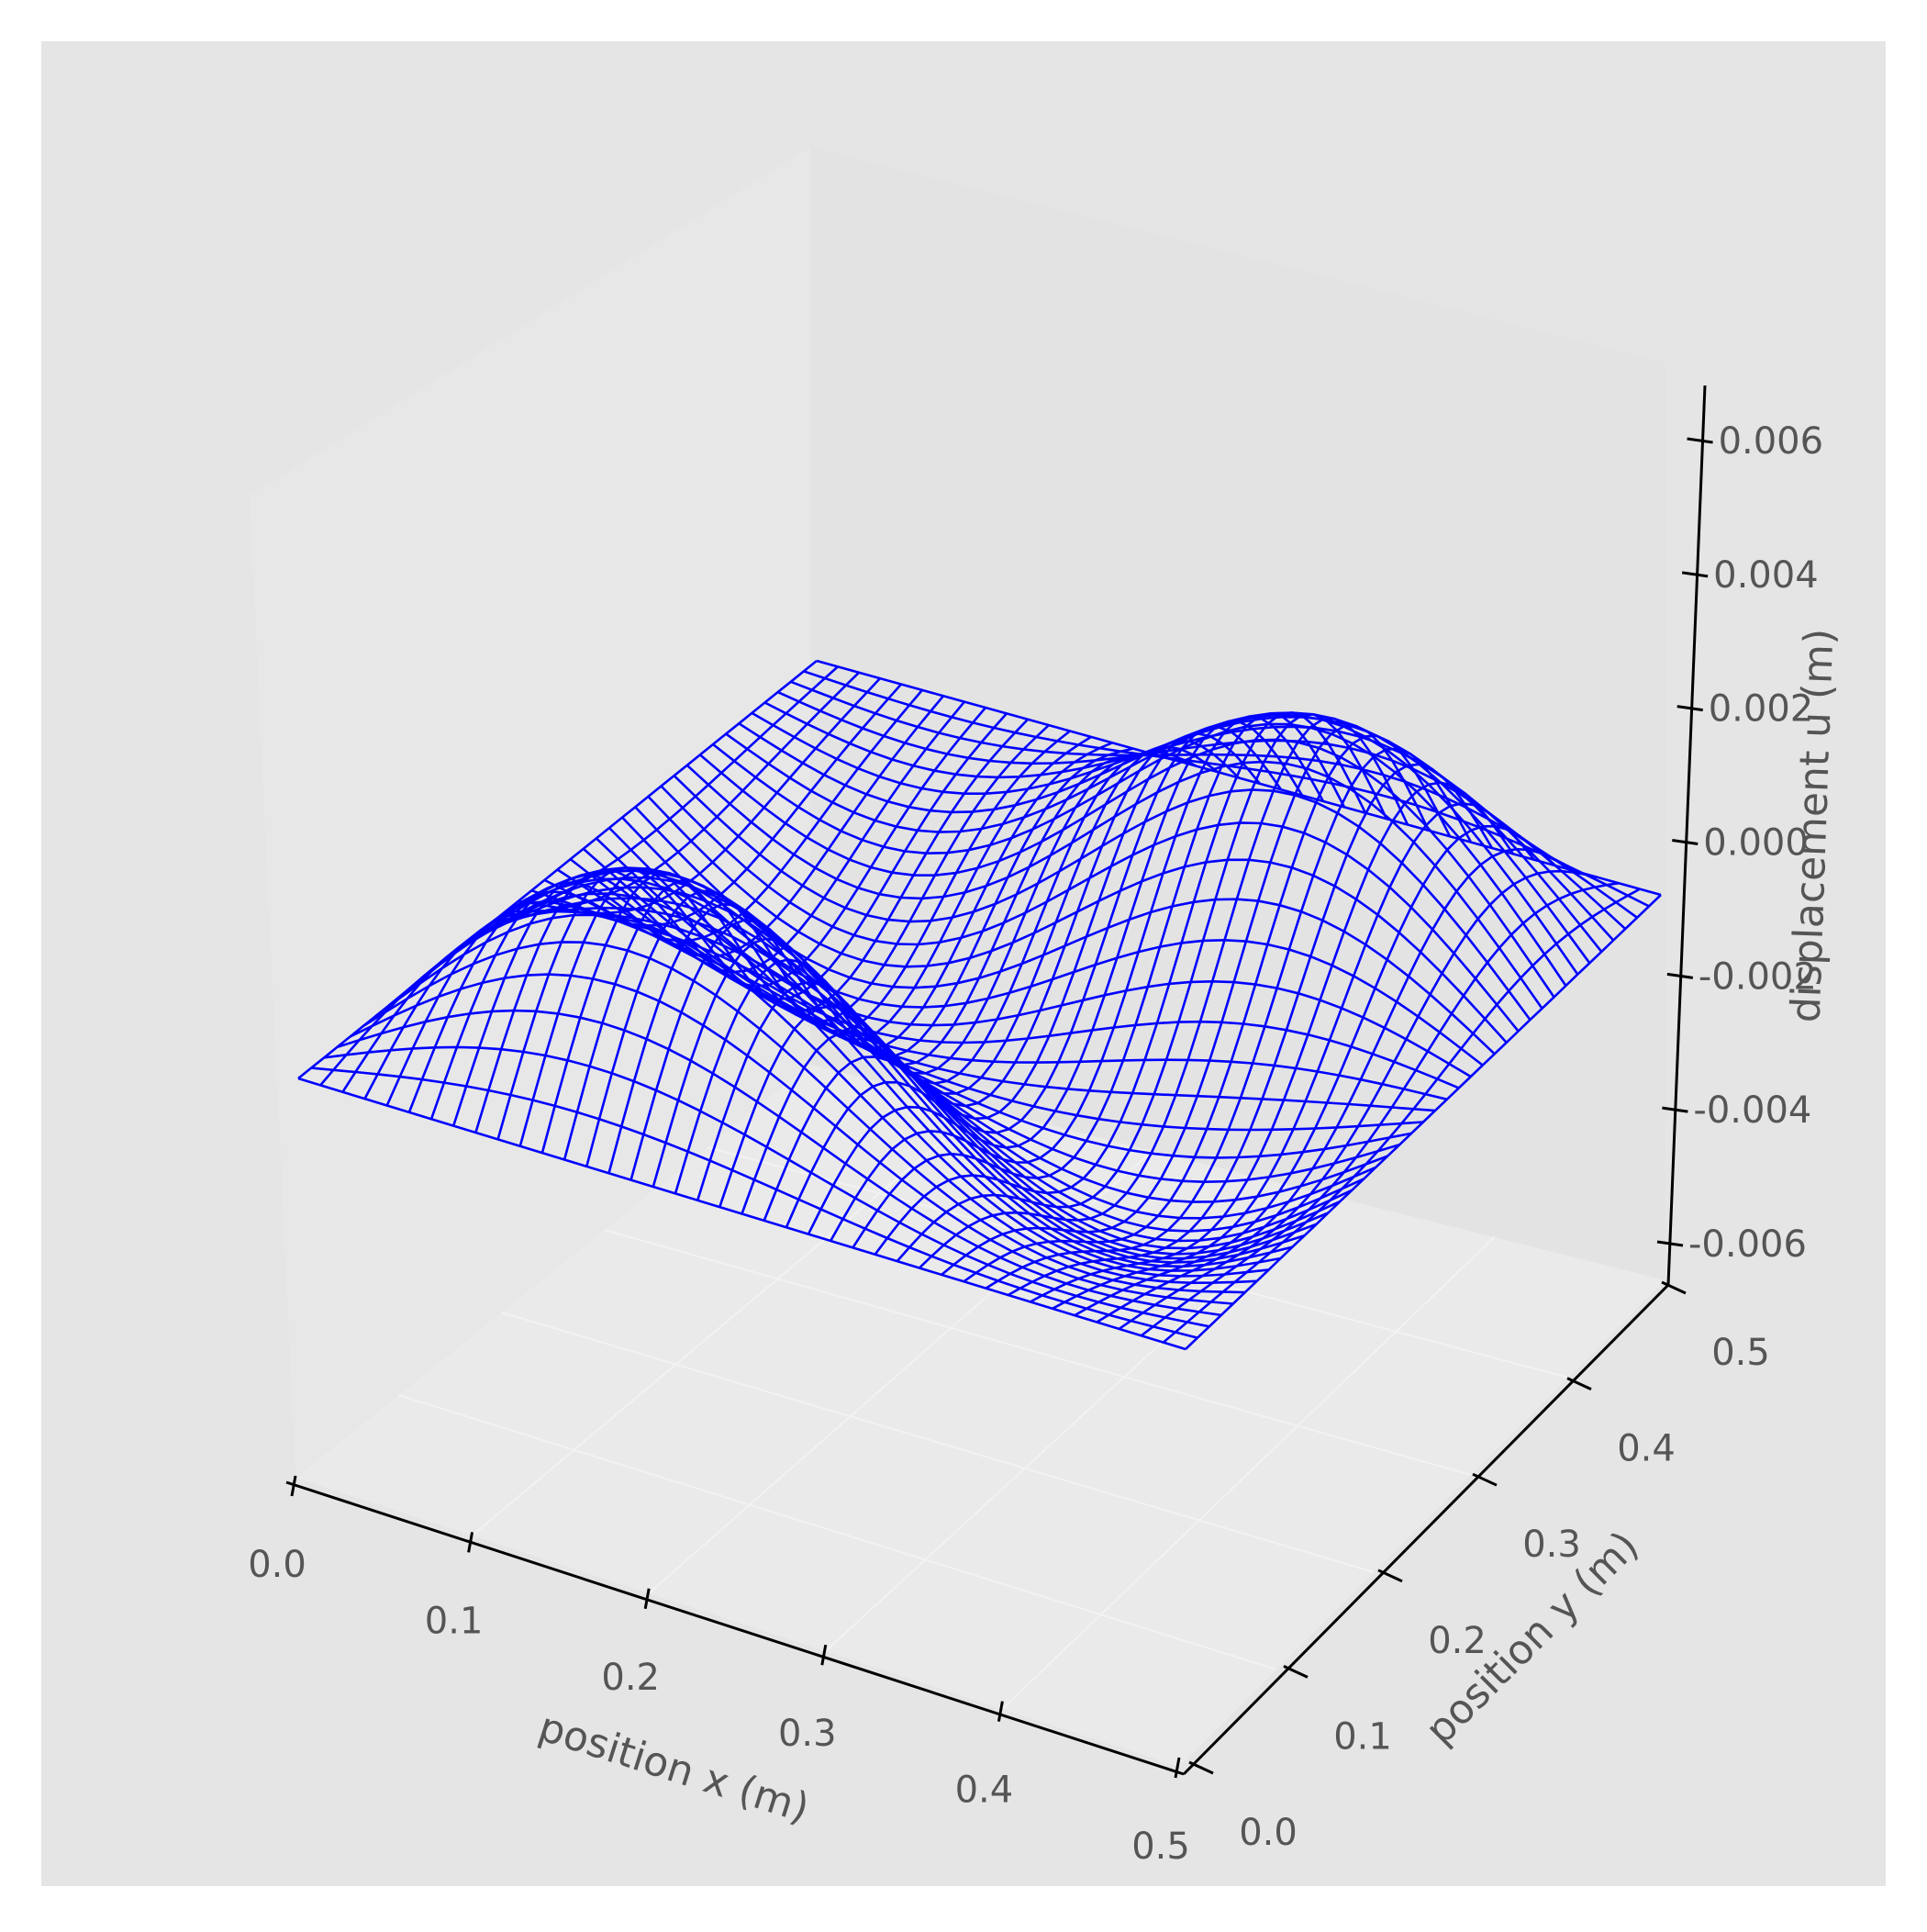 The image size is (1927, 1932). I want to click on x-tick-label: 0.3, so click(807, 1734).